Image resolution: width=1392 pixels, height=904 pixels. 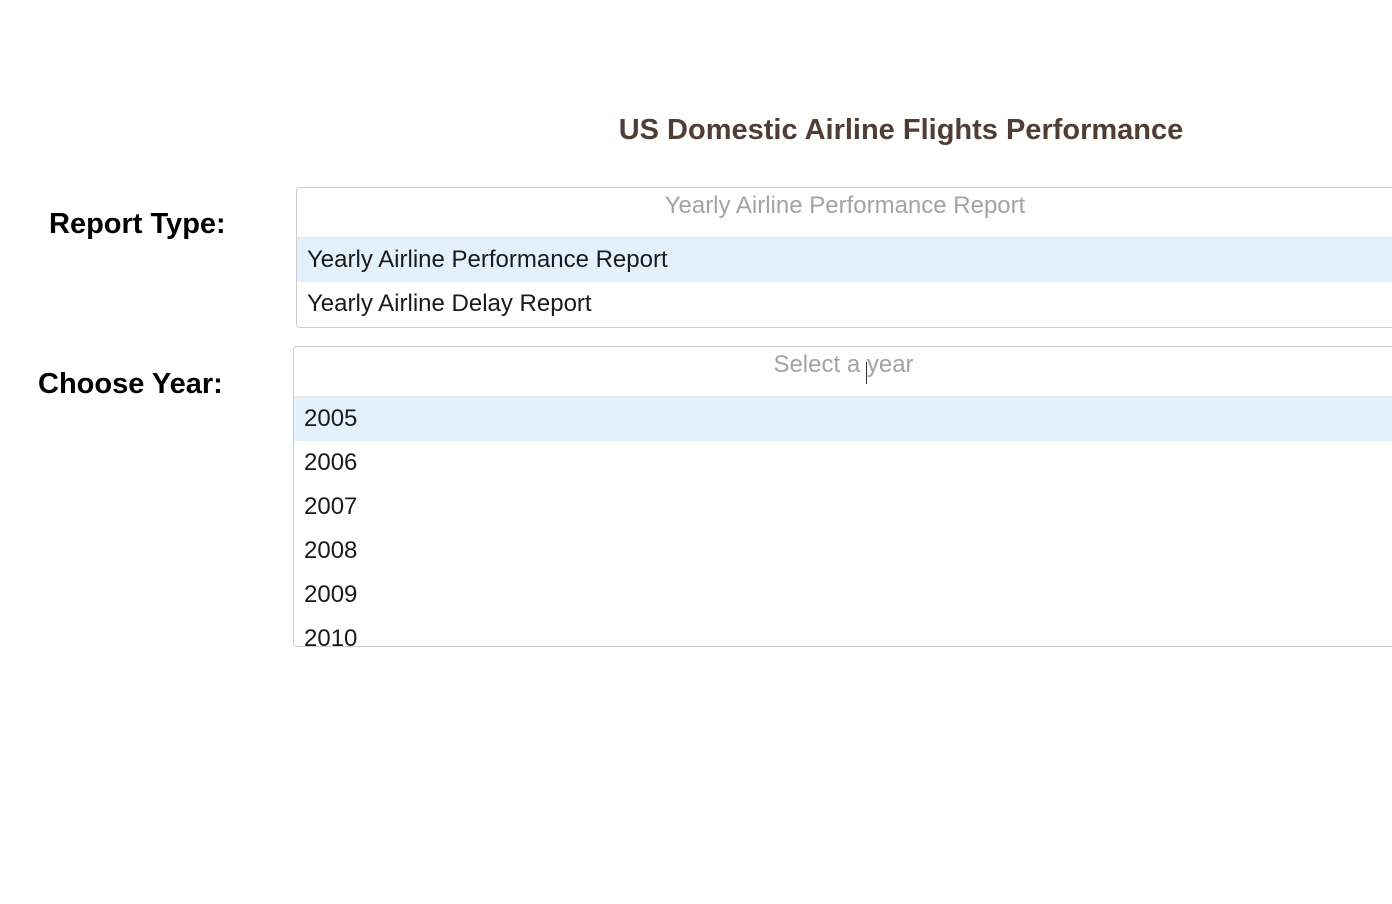 I want to click on report-type-option: Yearly Airline Performance Report, so click(x=844, y=260).